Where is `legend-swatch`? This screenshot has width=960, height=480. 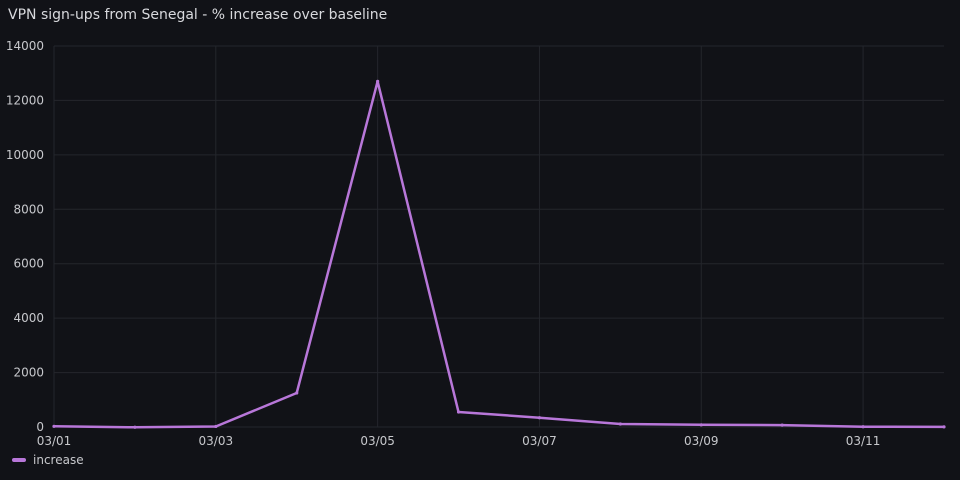 legend-swatch is located at coordinates (19, 460).